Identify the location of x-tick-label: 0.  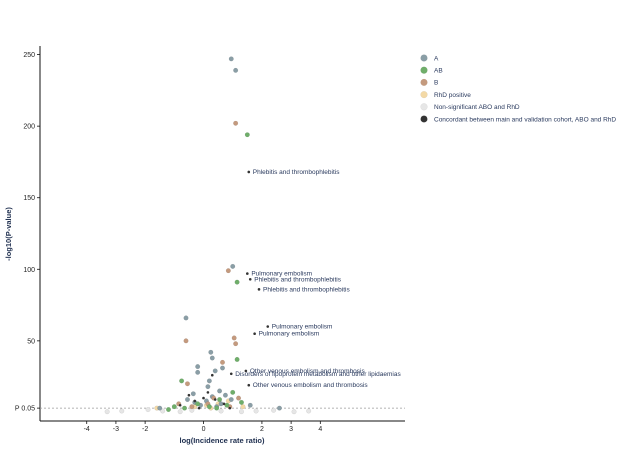
(204, 429).